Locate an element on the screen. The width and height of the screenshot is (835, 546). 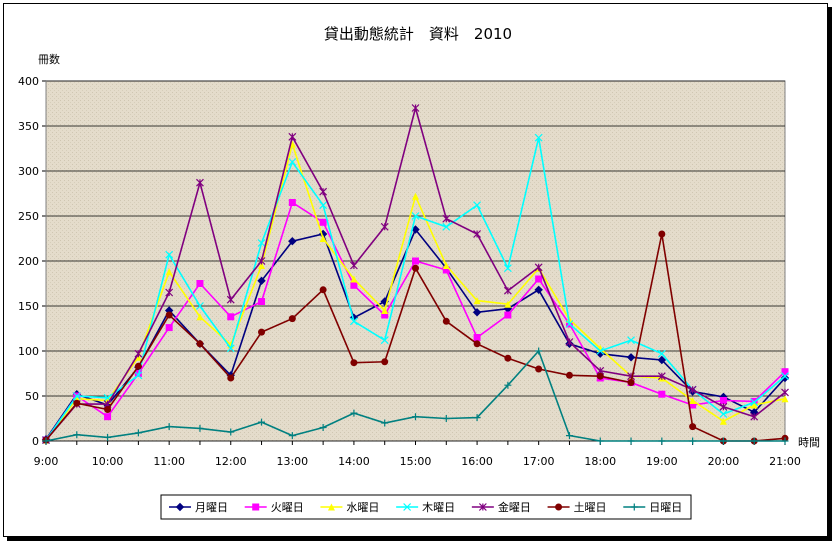
y-tick-label: 150 is located at coordinates (28, 306).